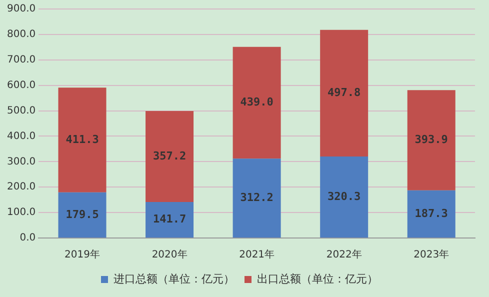  Describe the element at coordinates (21, 9) in the screenshot. I see `y-tick-label: 900.0` at that location.